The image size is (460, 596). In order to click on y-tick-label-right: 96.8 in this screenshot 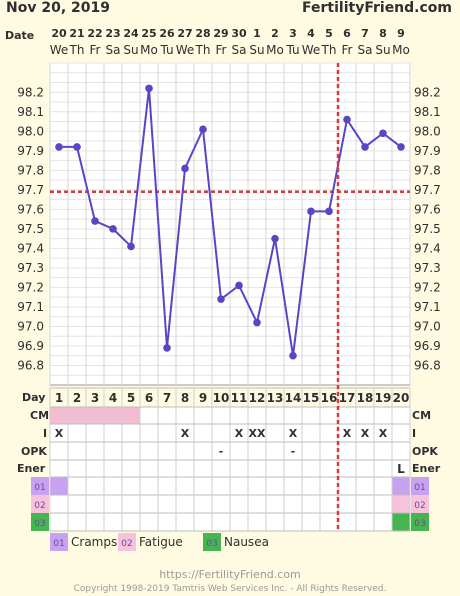, I will do `click(427, 365)`.